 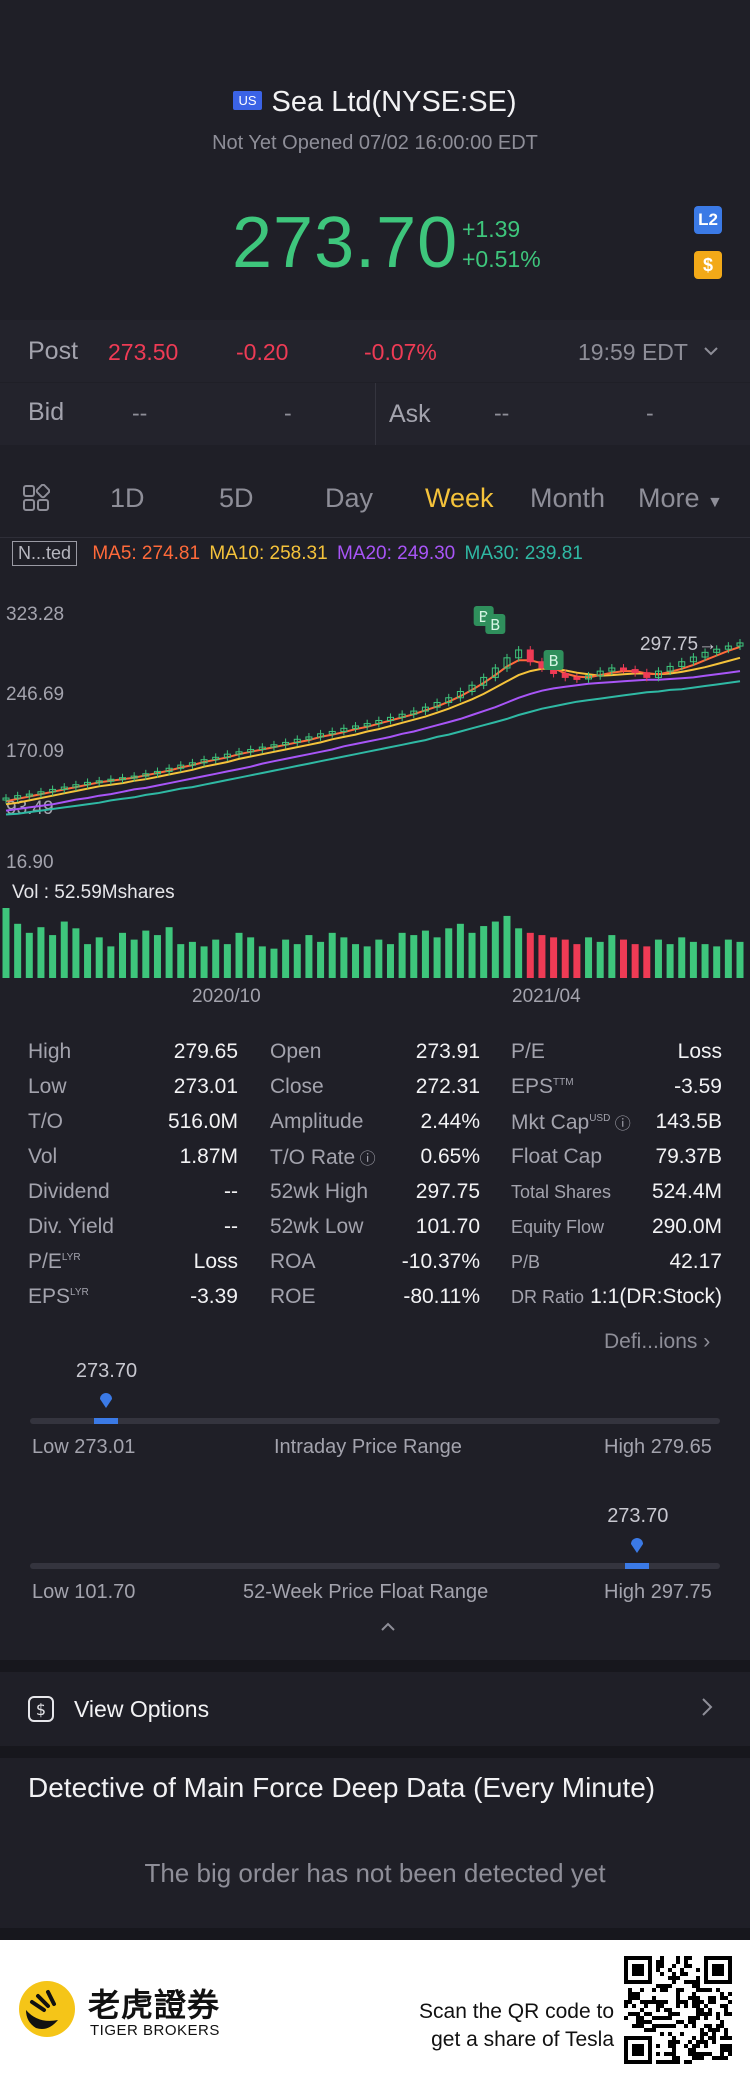 I want to click on stat-value: -10.37%, so click(x=440, y=1261).